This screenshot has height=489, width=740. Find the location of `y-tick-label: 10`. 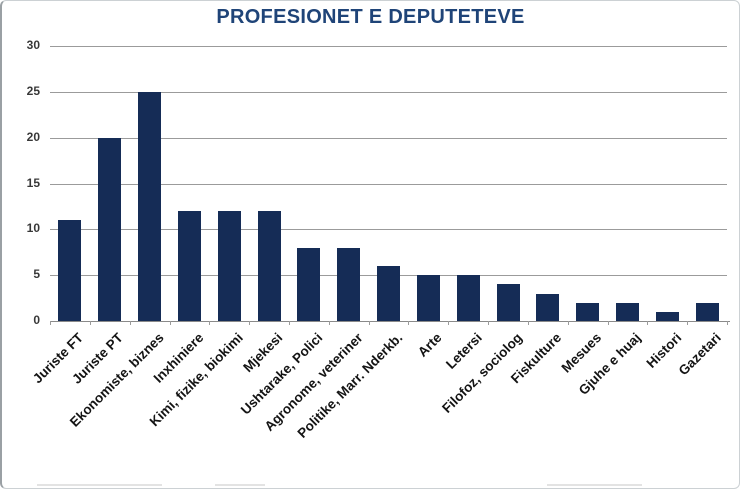

y-tick-label: 10 is located at coordinates (33, 228).